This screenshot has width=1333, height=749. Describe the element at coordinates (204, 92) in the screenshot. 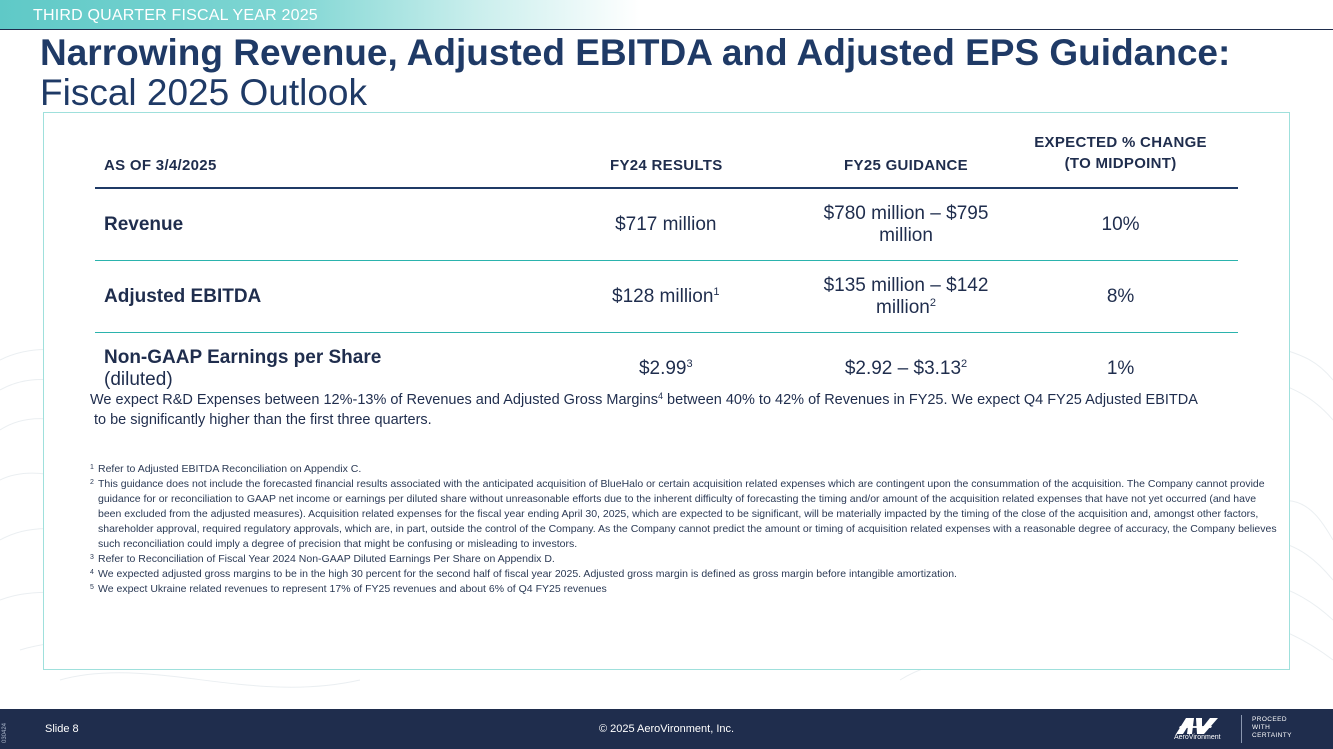

I see `title-normal: Fiscal 2025 Outlook` at that location.